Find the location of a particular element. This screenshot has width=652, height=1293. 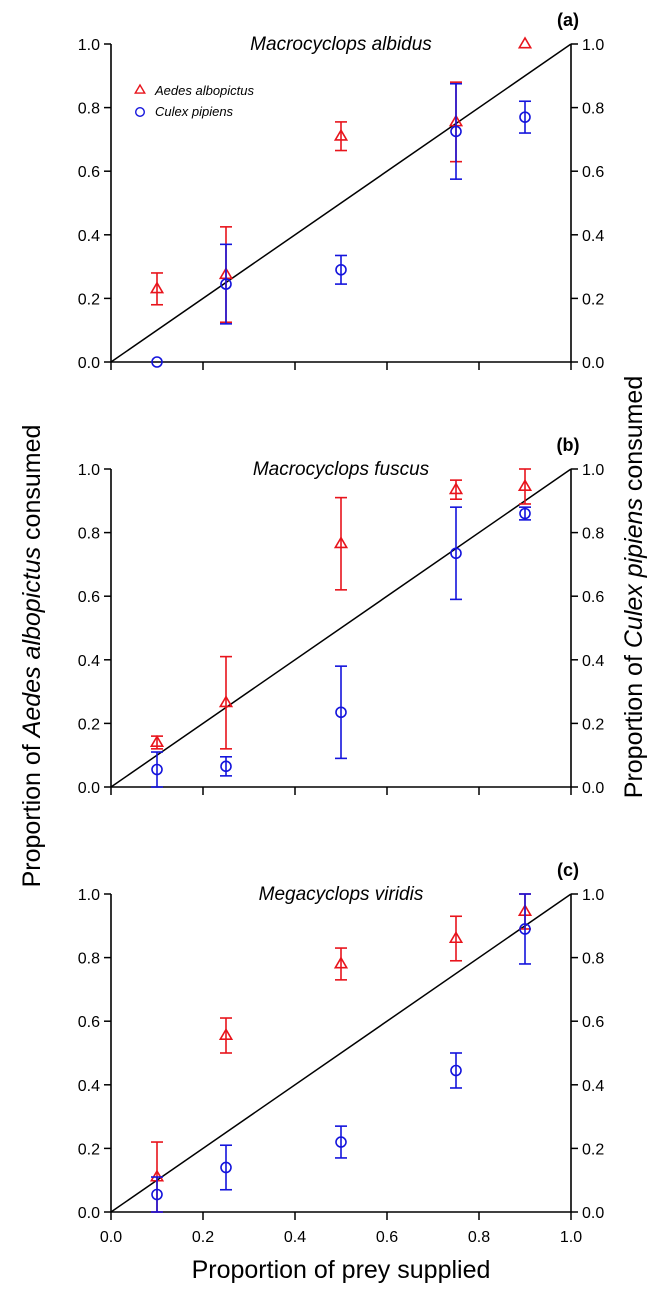

x-axis-title: Proportion of prey supplied is located at coordinates (341, 1270).